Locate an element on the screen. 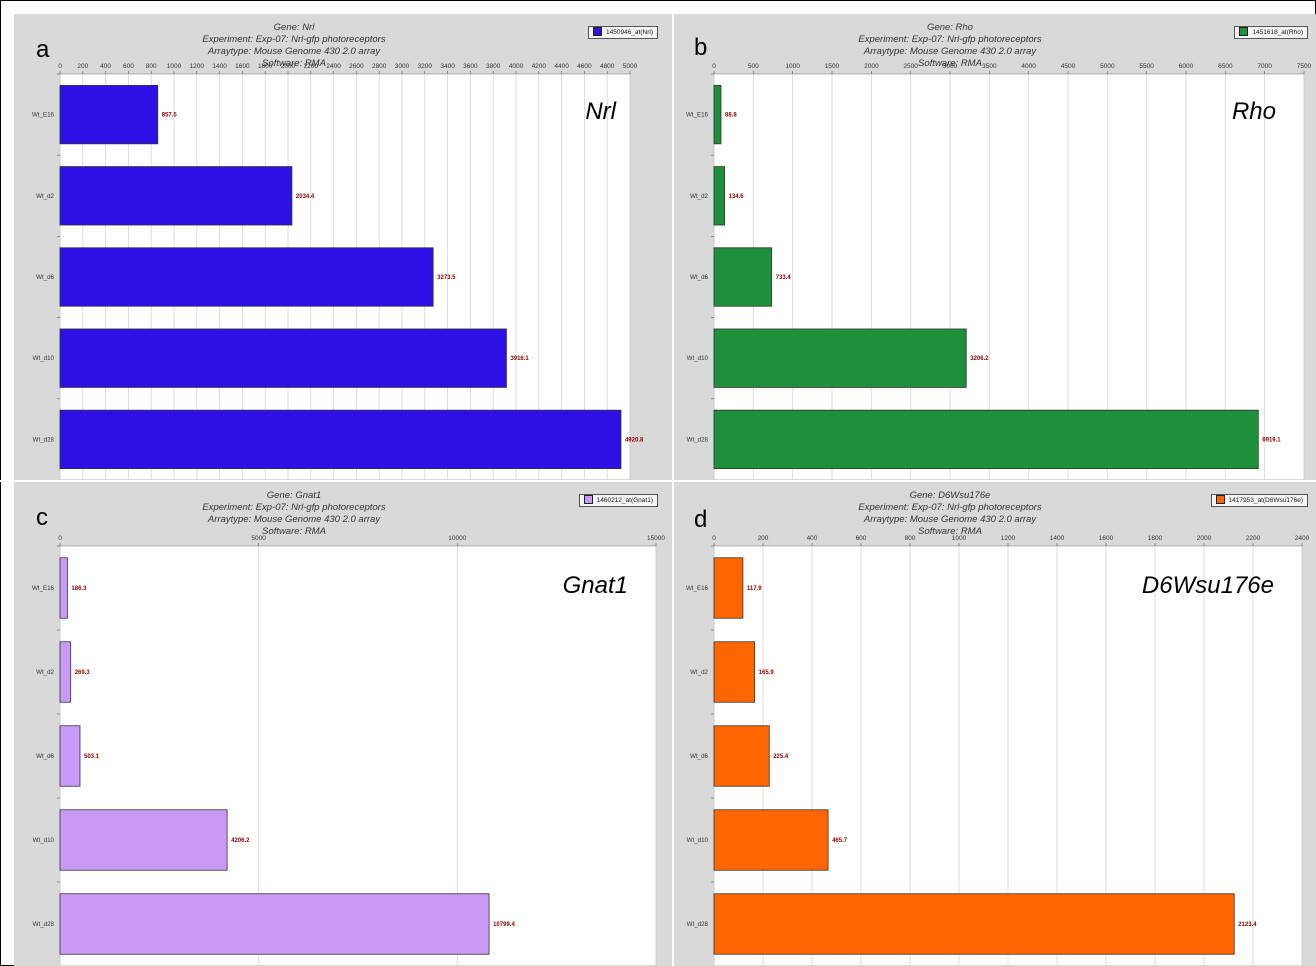 This screenshot has height=966, width=1316. legend: 1460212_at(Gnat1) is located at coordinates (618, 500).